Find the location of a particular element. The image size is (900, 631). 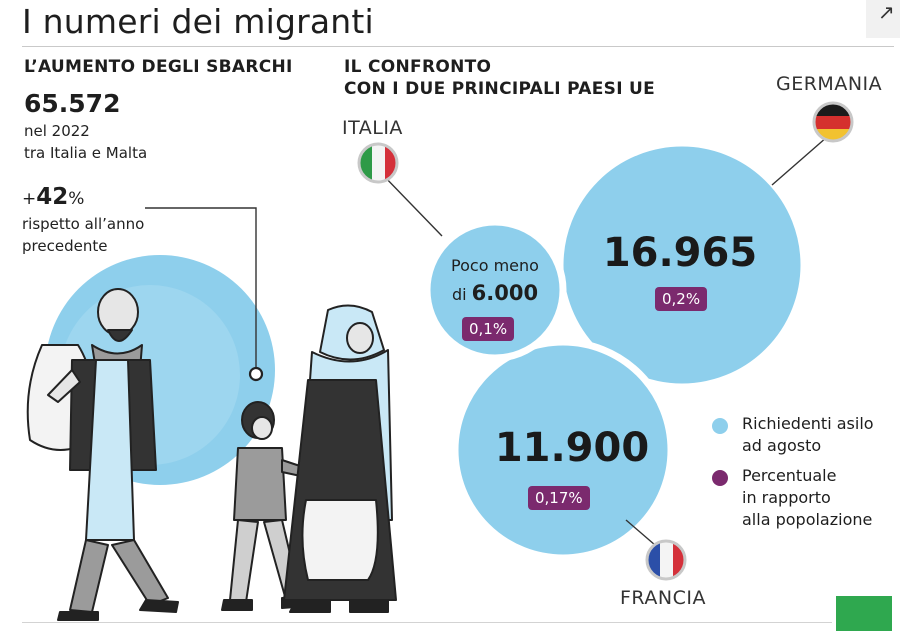

pct-value: 42 is located at coordinates (52, 197).